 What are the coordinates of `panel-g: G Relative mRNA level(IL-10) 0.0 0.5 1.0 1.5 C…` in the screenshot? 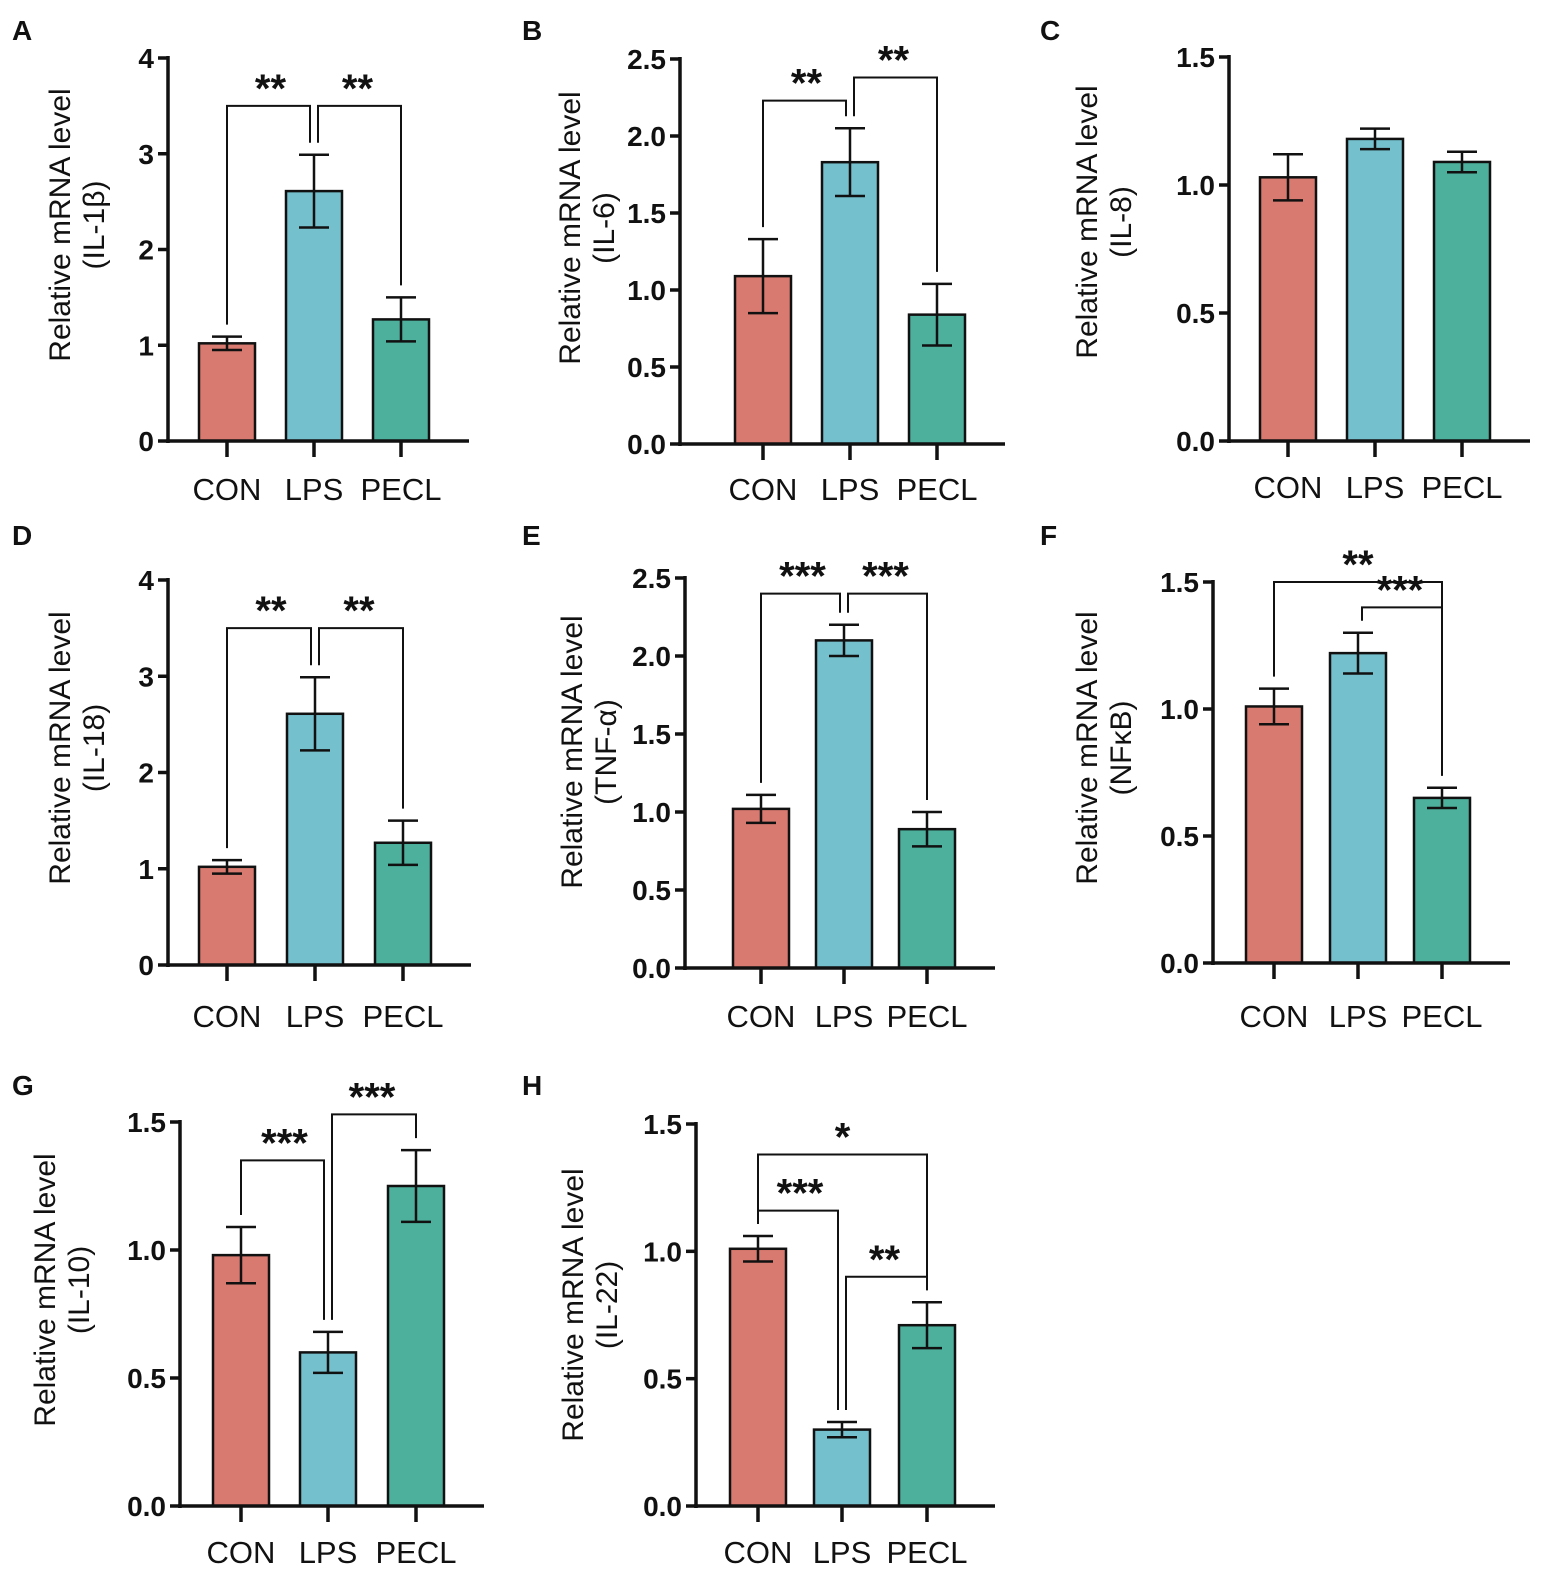 It's located at (248, 1320).